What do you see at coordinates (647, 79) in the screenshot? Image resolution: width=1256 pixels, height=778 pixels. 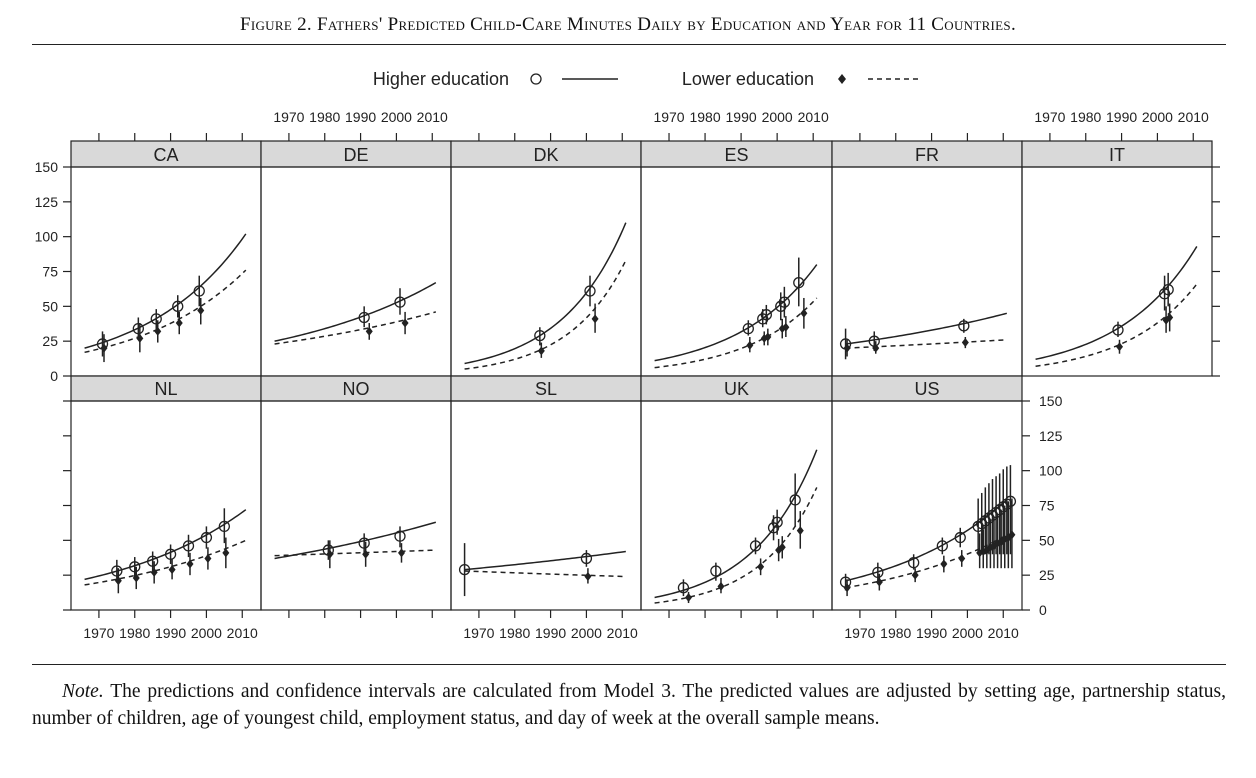 I see `legend: Higher education Lower education` at bounding box center [647, 79].